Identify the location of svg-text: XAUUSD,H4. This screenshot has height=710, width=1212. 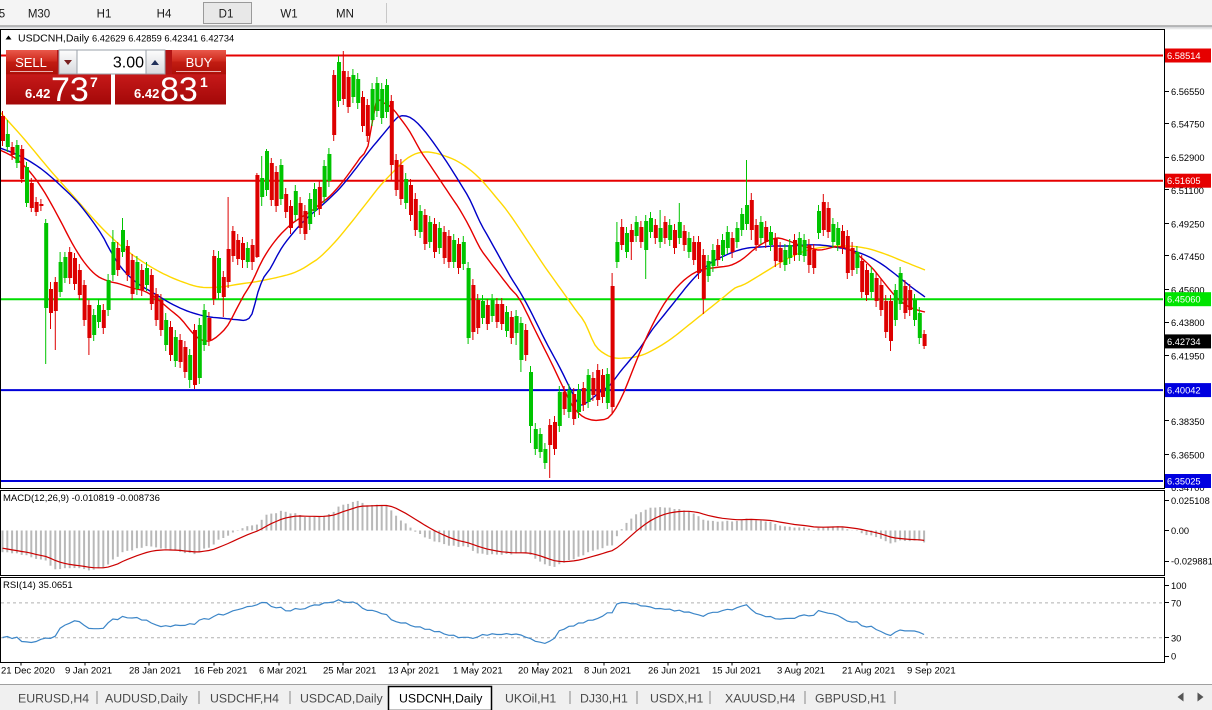
(760, 699).